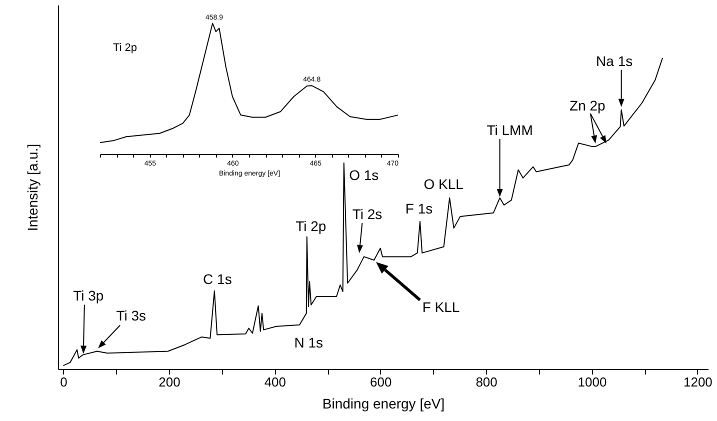  What do you see at coordinates (383, 404) in the screenshot?
I see `x-axis-title: Binding energy [eV]` at bounding box center [383, 404].